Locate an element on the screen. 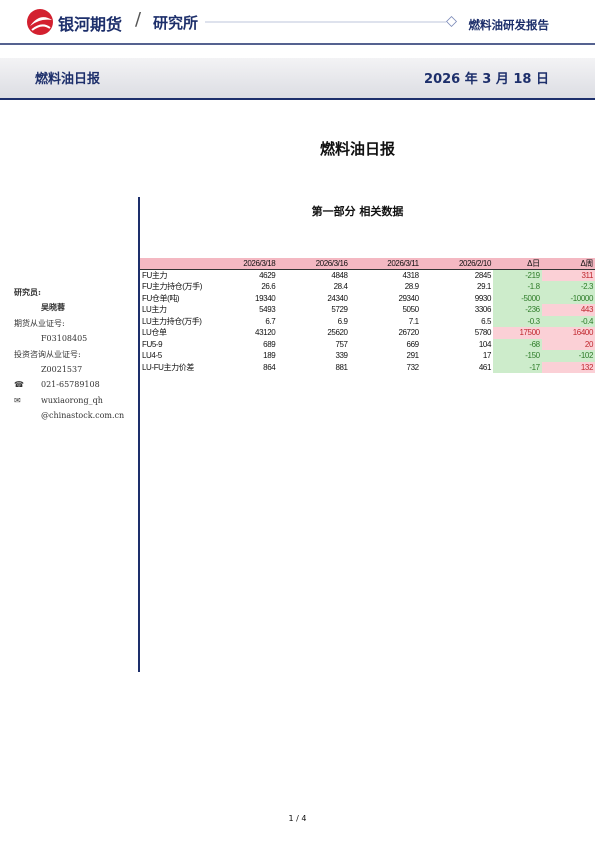 Image resolution: width=595 pixels, height=842 pixels. cell: 24340 is located at coordinates (337, 298).